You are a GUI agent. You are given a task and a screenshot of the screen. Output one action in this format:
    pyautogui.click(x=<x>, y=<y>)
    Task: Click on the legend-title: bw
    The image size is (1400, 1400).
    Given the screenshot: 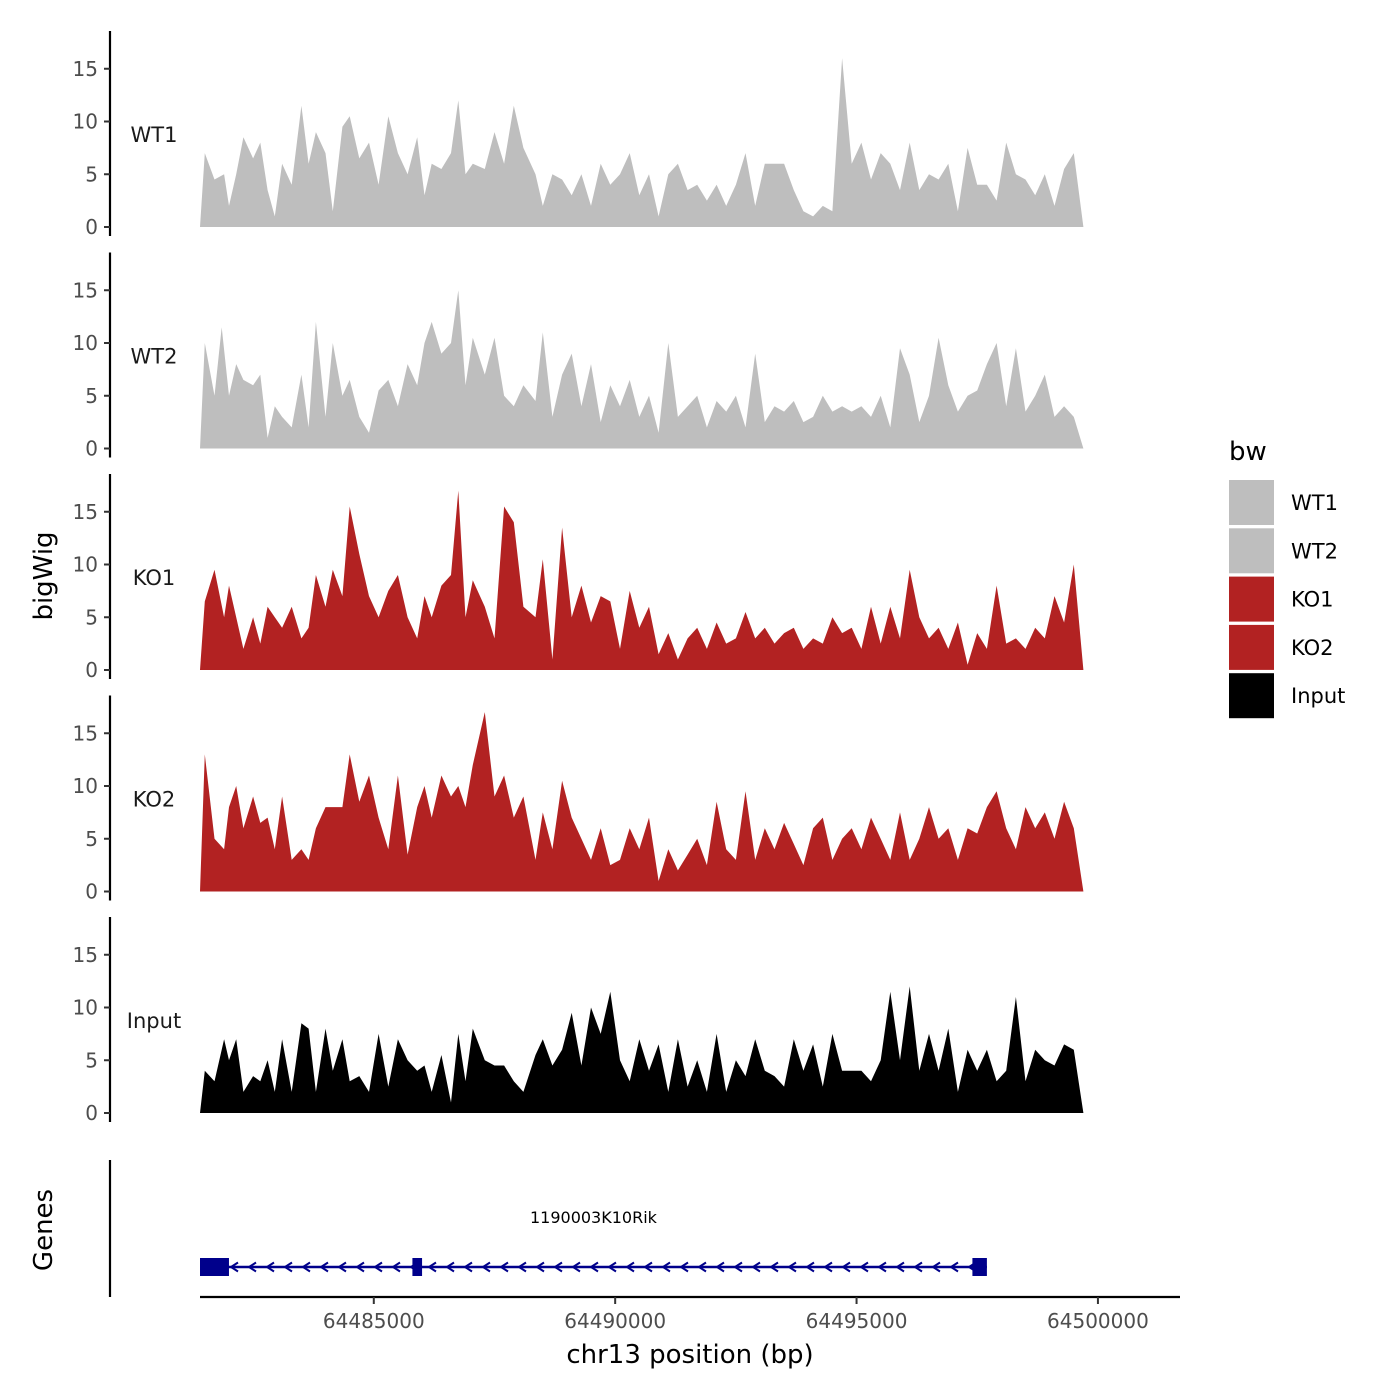 What is the action you would take?
    pyautogui.click(x=1248, y=452)
    